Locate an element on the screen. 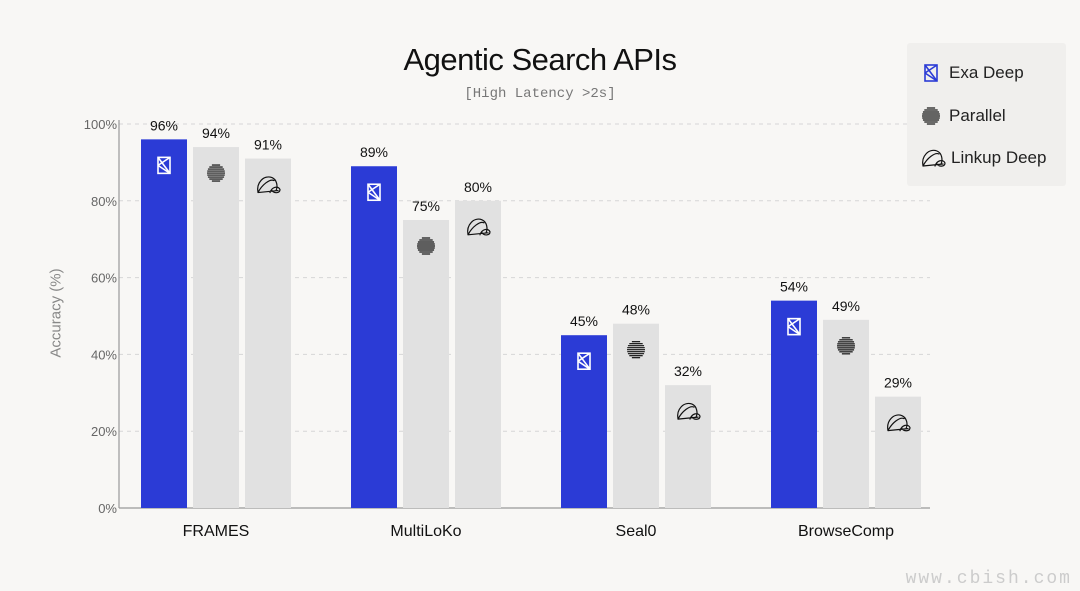  x-tick-label: Seal0 is located at coordinates (636, 531).